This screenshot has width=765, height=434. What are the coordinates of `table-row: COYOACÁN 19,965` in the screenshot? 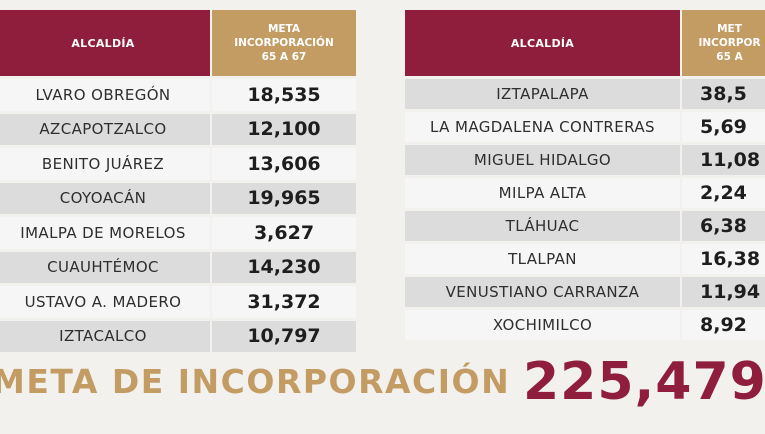 It's located at (178, 198).